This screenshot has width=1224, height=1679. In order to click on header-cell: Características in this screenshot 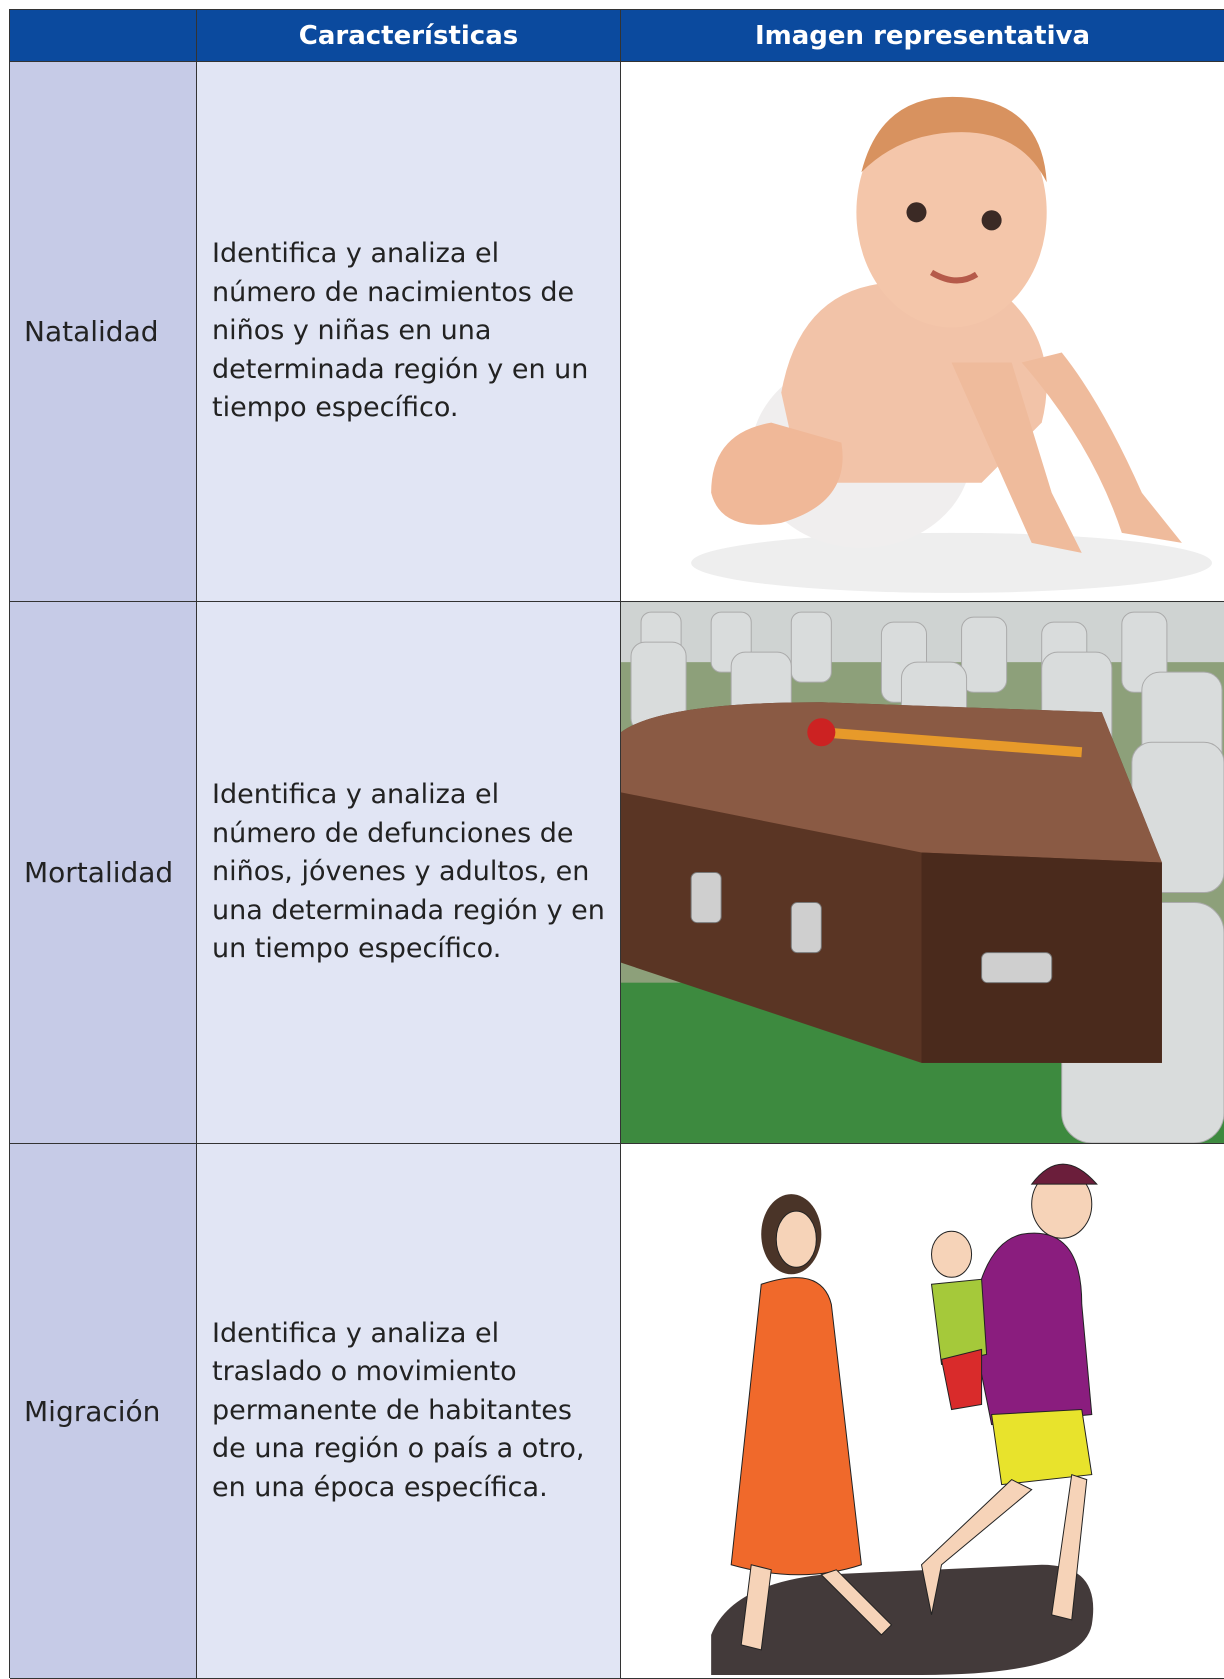, I will do `click(409, 36)`.